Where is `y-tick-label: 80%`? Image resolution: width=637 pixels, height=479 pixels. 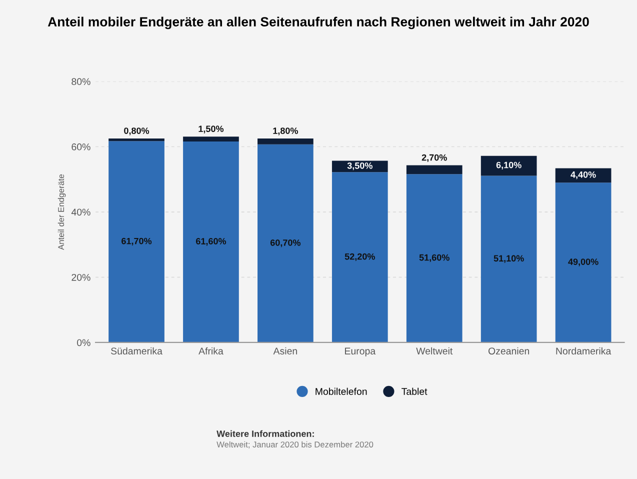 y-tick-label: 80% is located at coordinates (81, 82).